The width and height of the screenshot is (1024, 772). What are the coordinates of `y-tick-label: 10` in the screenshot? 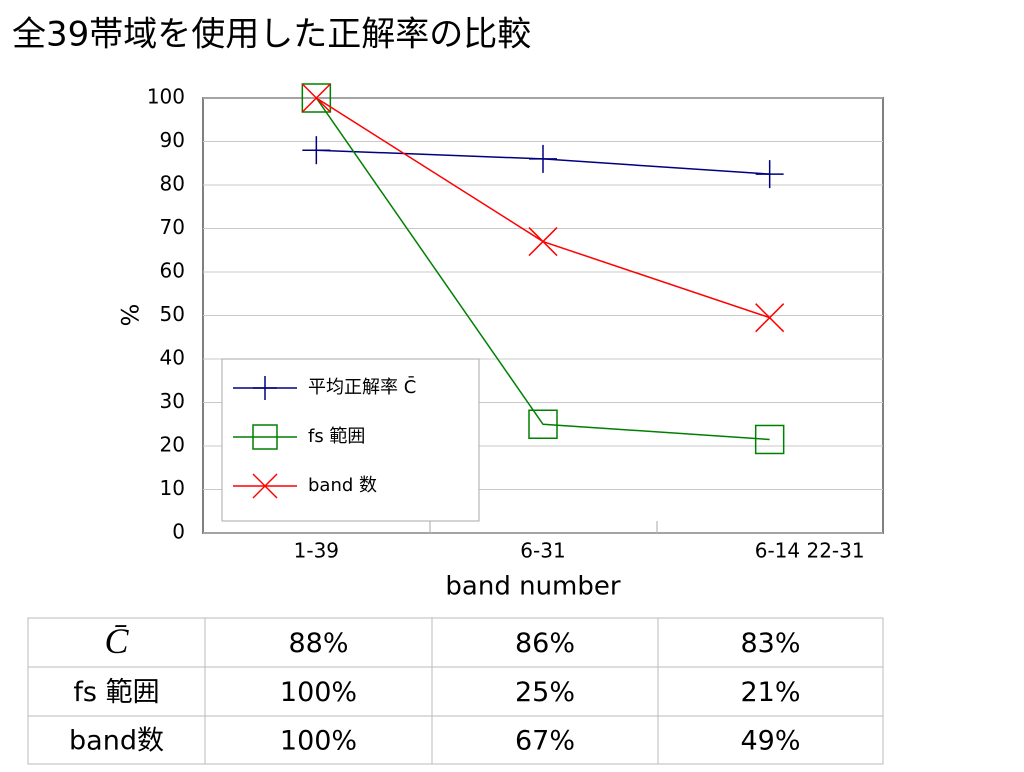 It's located at (172, 488).